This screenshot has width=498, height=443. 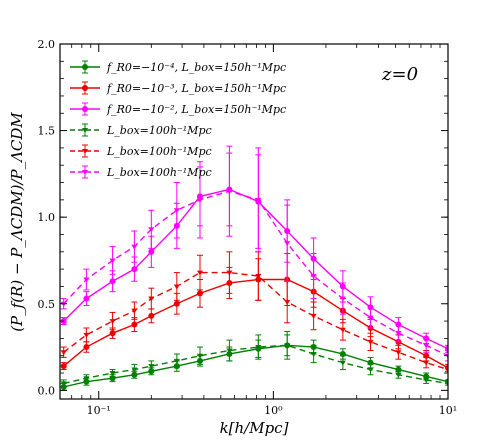 I want to click on legend-label: f_R0=−10⁻³, L_box=150h⁻¹Mpc, so click(x=196, y=88).